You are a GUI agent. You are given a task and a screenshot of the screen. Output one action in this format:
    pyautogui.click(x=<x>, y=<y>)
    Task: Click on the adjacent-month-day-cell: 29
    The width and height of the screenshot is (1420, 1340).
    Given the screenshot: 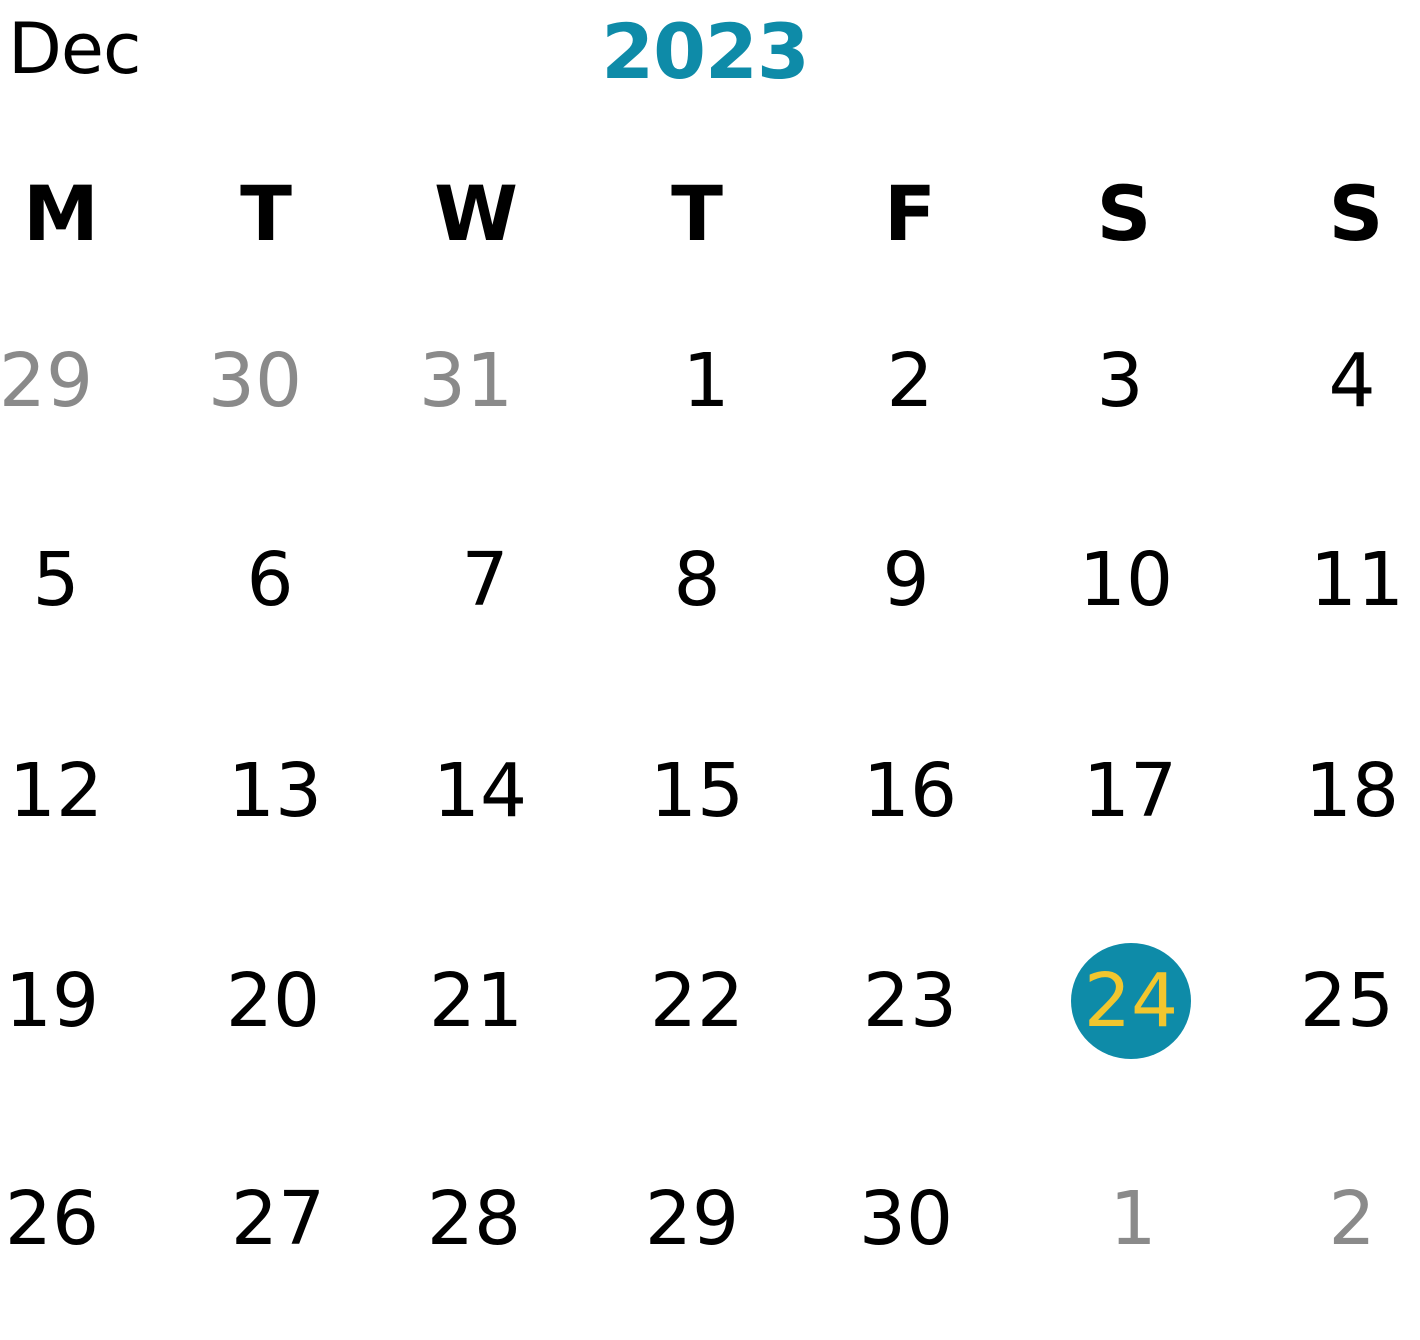 What is the action you would take?
    pyautogui.click(x=60, y=381)
    